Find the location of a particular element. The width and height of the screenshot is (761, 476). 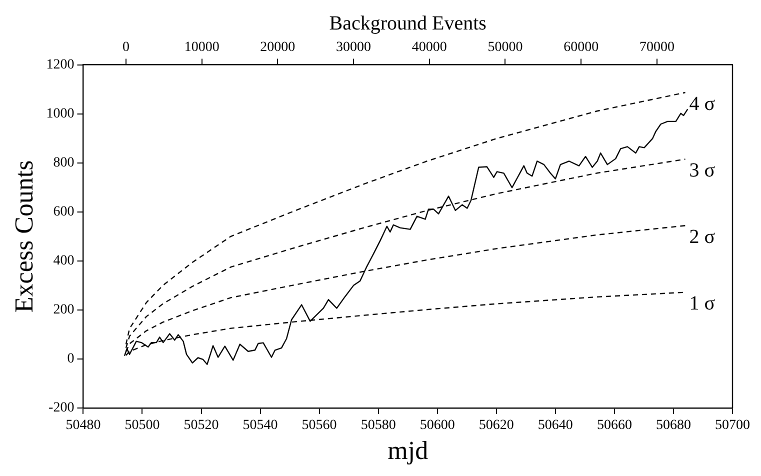

y-tick-label: 200 is located at coordinates (63, 310).